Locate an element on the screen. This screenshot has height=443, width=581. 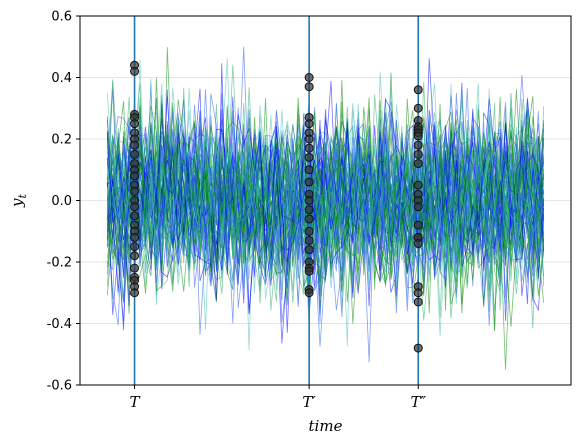
x-tick-label-2: T″ is located at coordinates (418, 402).